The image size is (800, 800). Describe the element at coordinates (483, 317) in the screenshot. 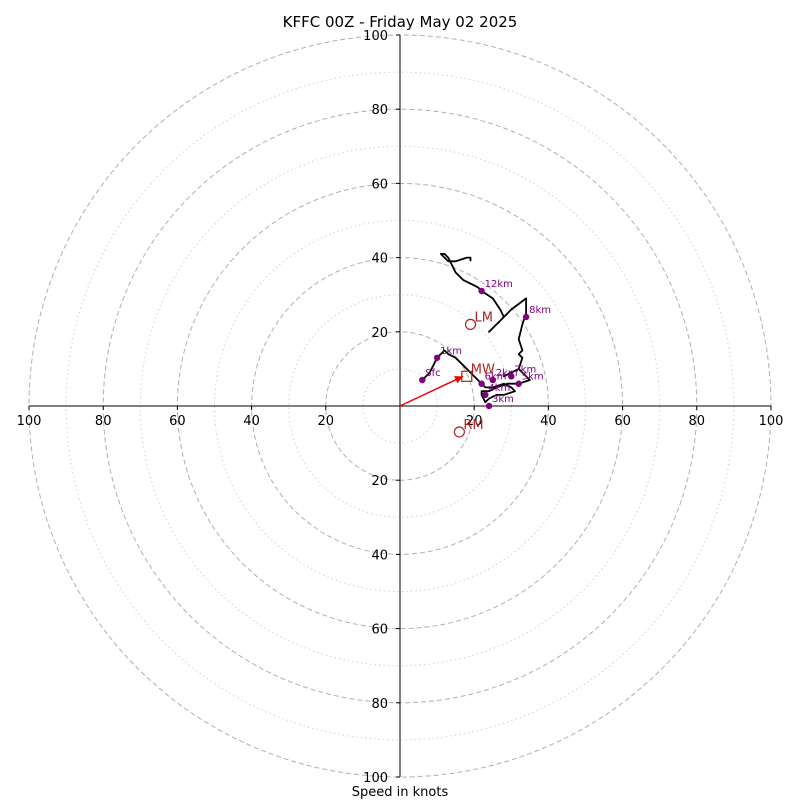

I see `lm-label: LM` at that location.